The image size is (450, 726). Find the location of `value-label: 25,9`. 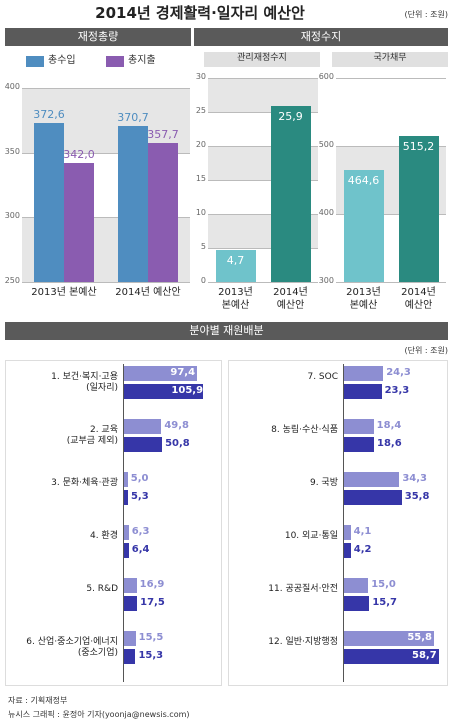

value-label: 25,9 is located at coordinates (290, 116).